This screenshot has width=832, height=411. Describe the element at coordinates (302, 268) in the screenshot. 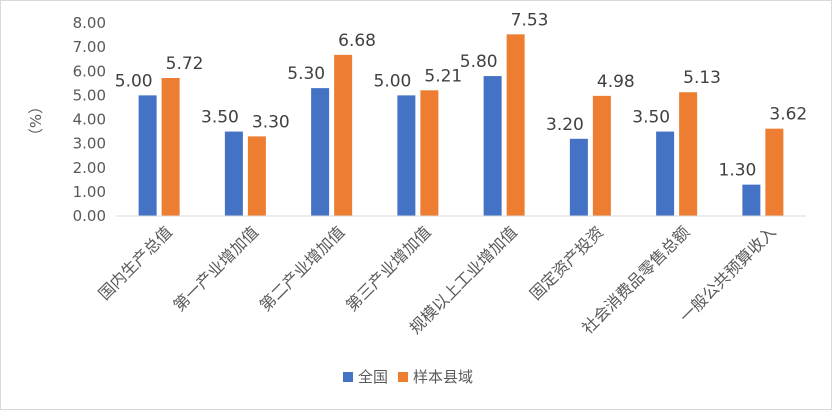

I see `category-label: 第二产业增加值` at that location.